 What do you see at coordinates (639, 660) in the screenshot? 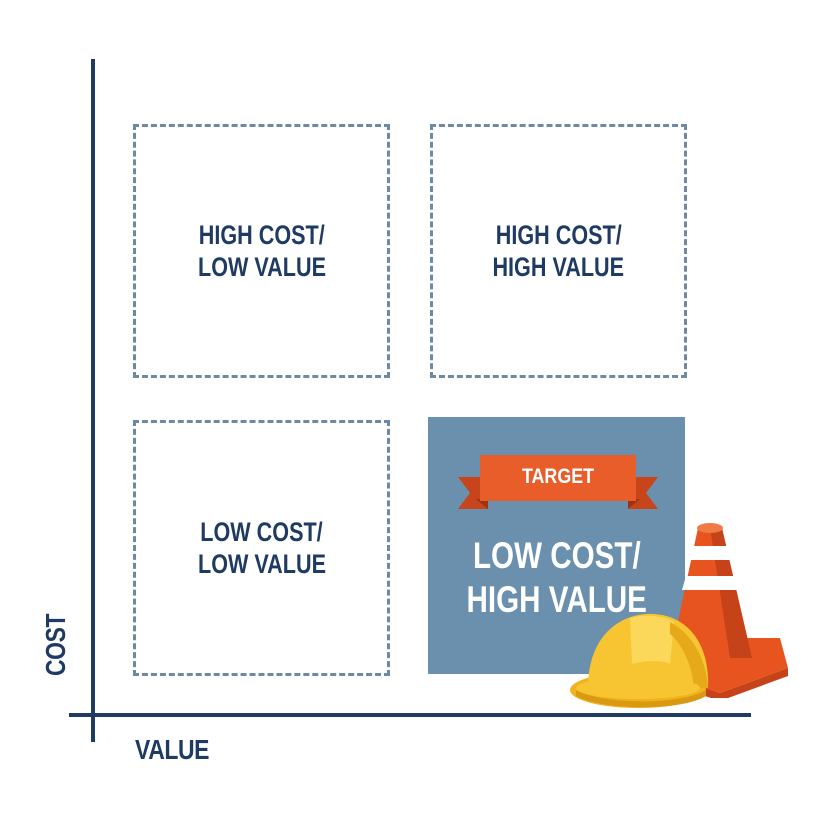
I see `hard-hat-icon` at bounding box center [639, 660].